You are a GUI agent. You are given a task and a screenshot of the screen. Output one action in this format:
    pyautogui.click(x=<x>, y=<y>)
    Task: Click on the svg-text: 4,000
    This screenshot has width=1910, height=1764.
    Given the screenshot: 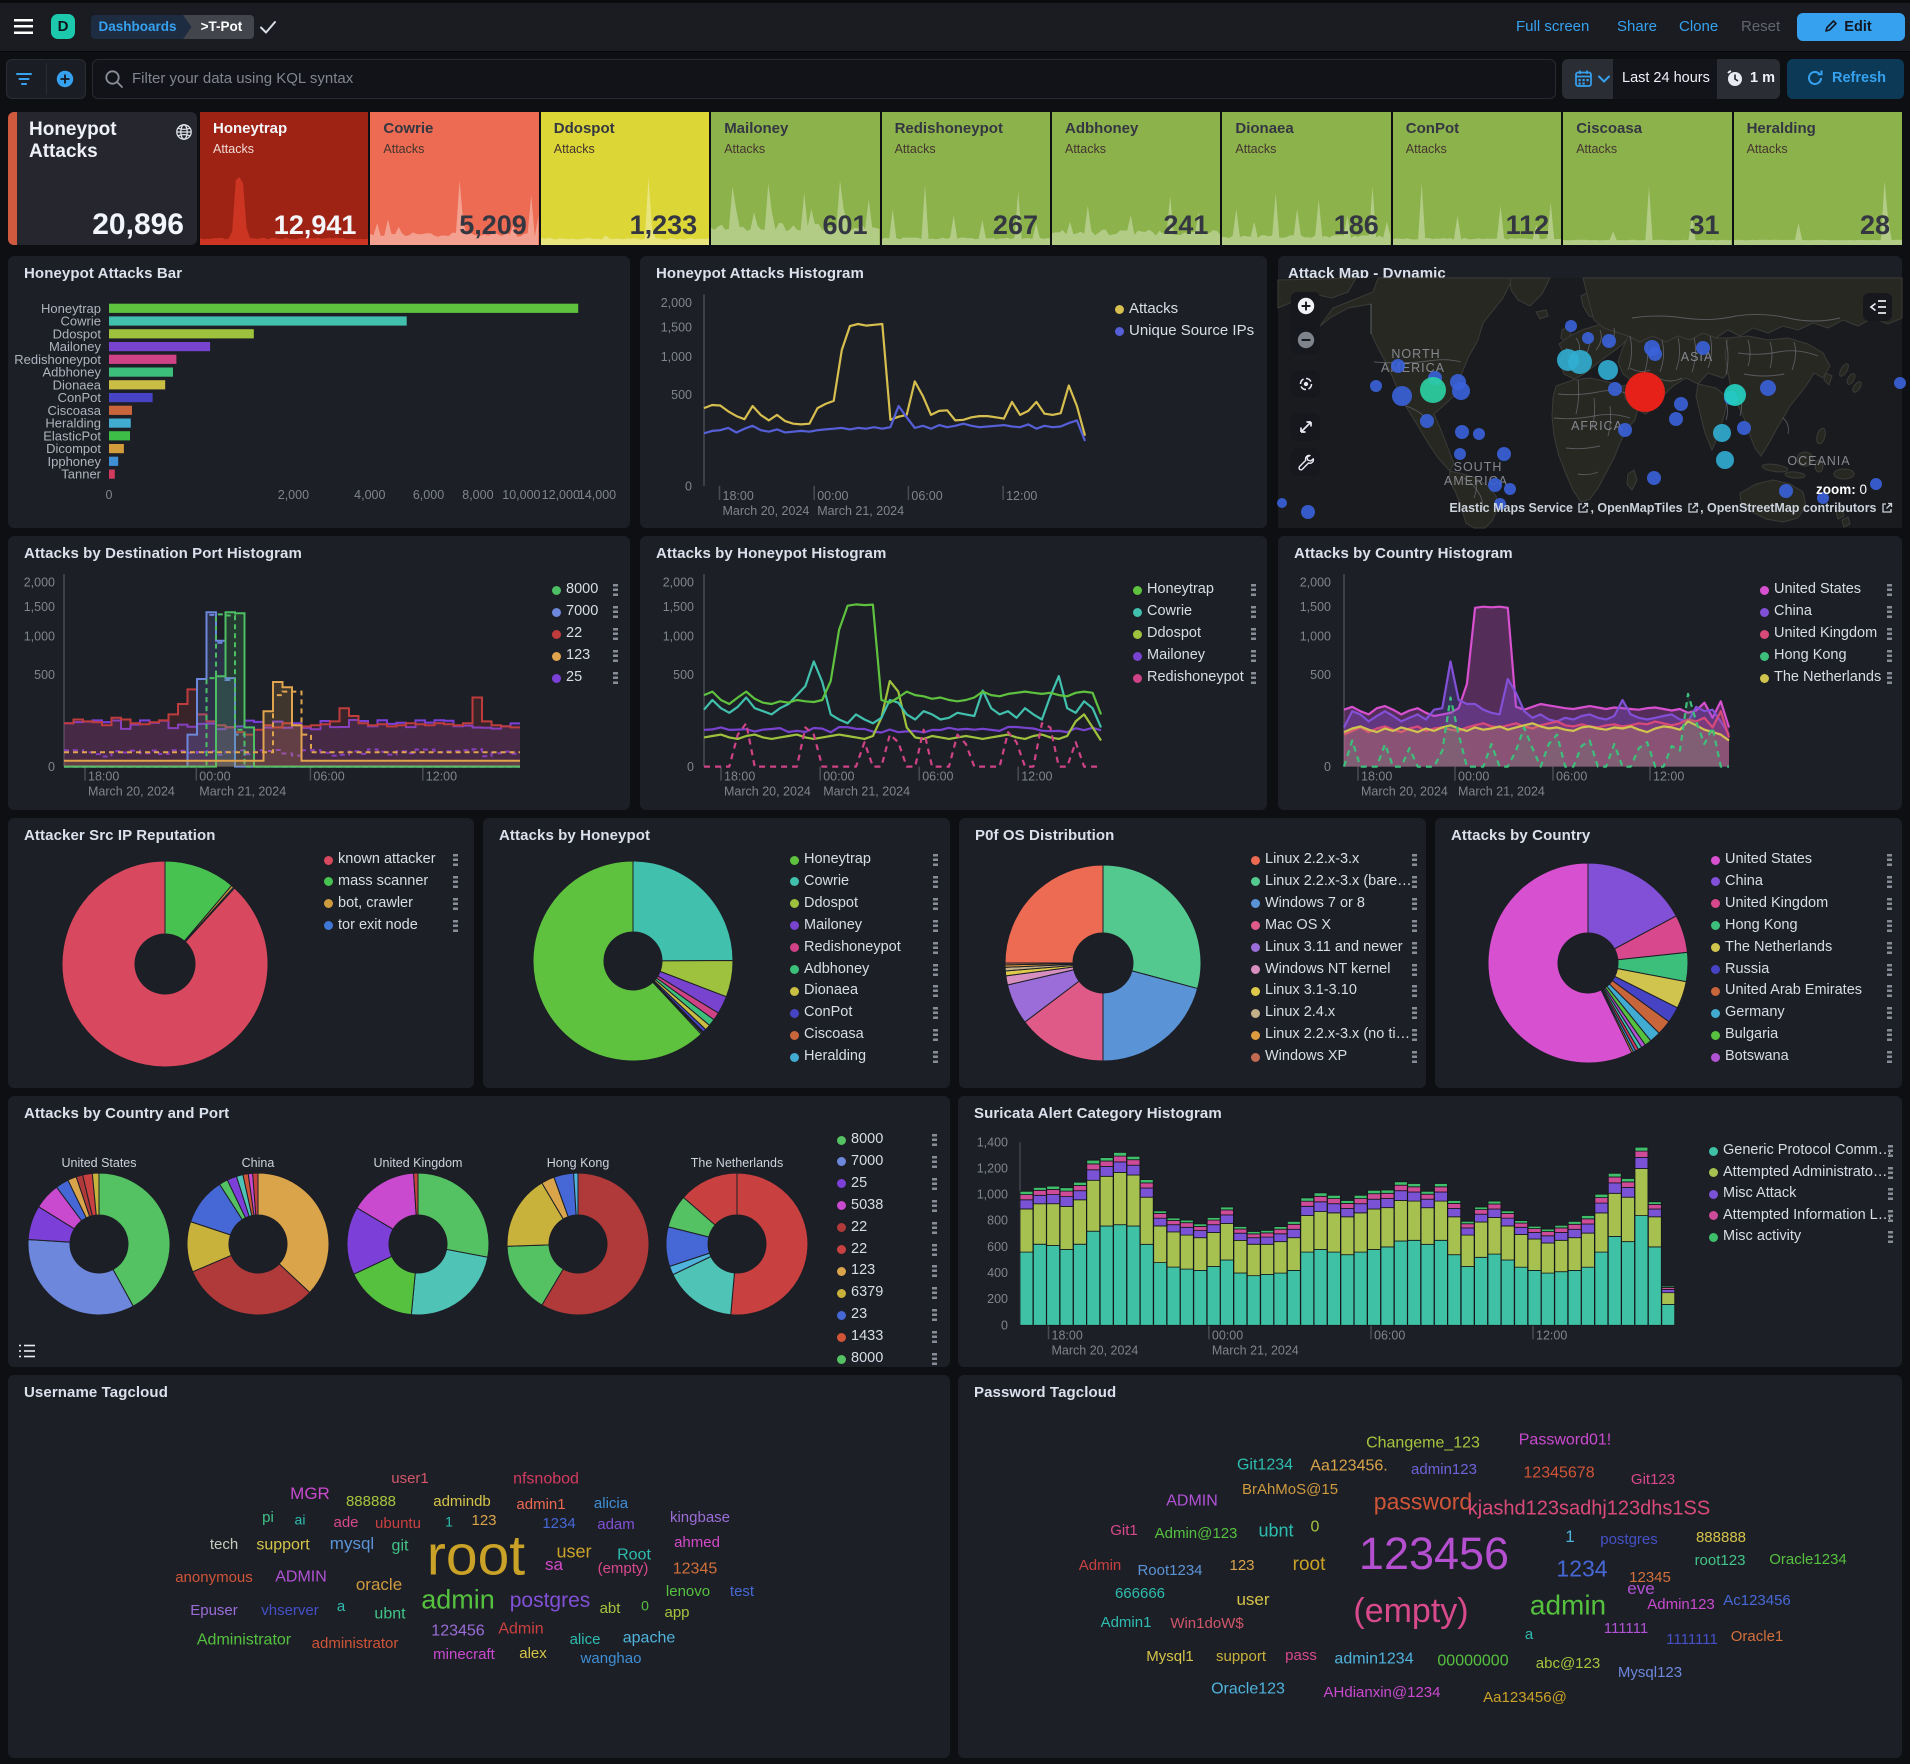 What is the action you would take?
    pyautogui.click(x=369, y=495)
    